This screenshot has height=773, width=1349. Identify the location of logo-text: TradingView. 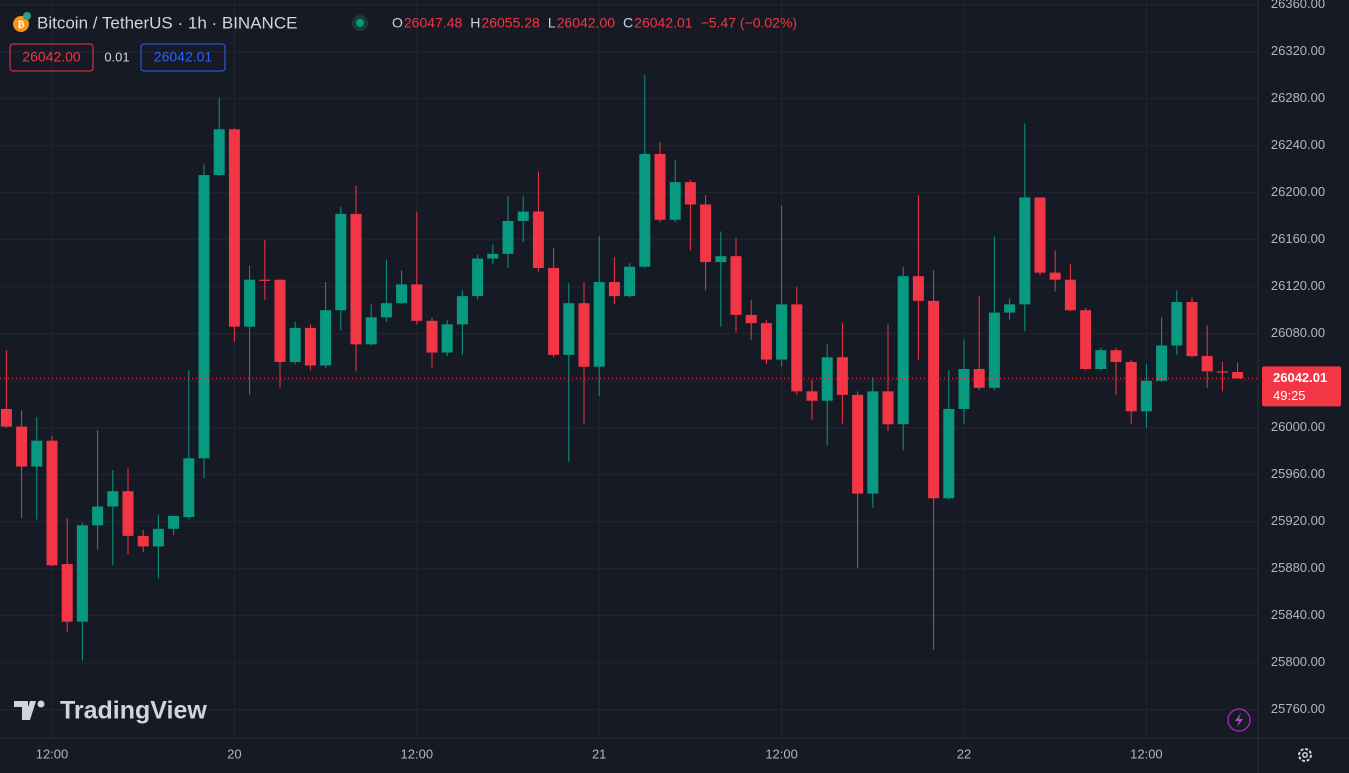
(133, 711).